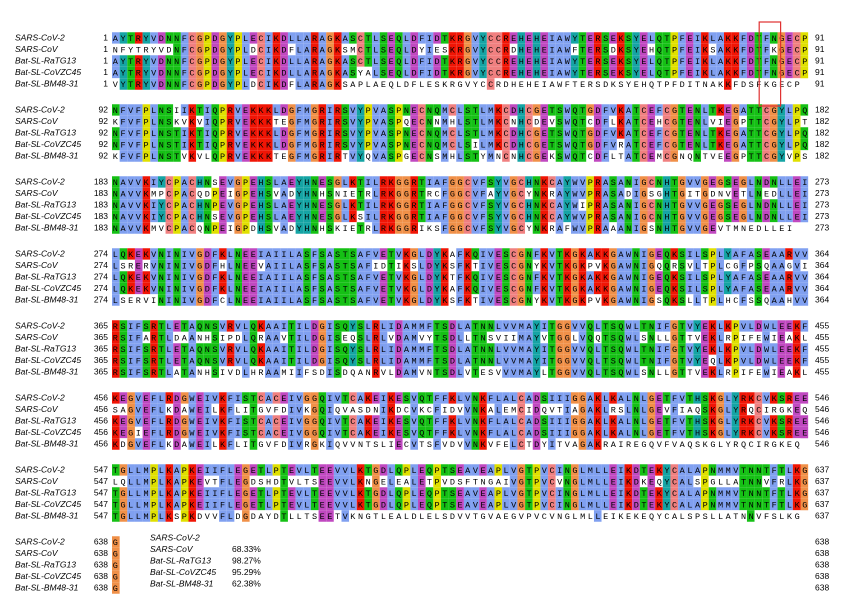  I want to click on sequence-name: Bat-SL-BM48-31, so click(47, 587).